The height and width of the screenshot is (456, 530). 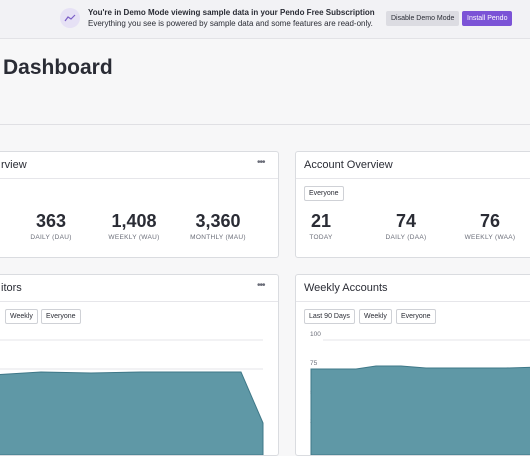 I want to click on card-title: itors, so click(x=11, y=288).